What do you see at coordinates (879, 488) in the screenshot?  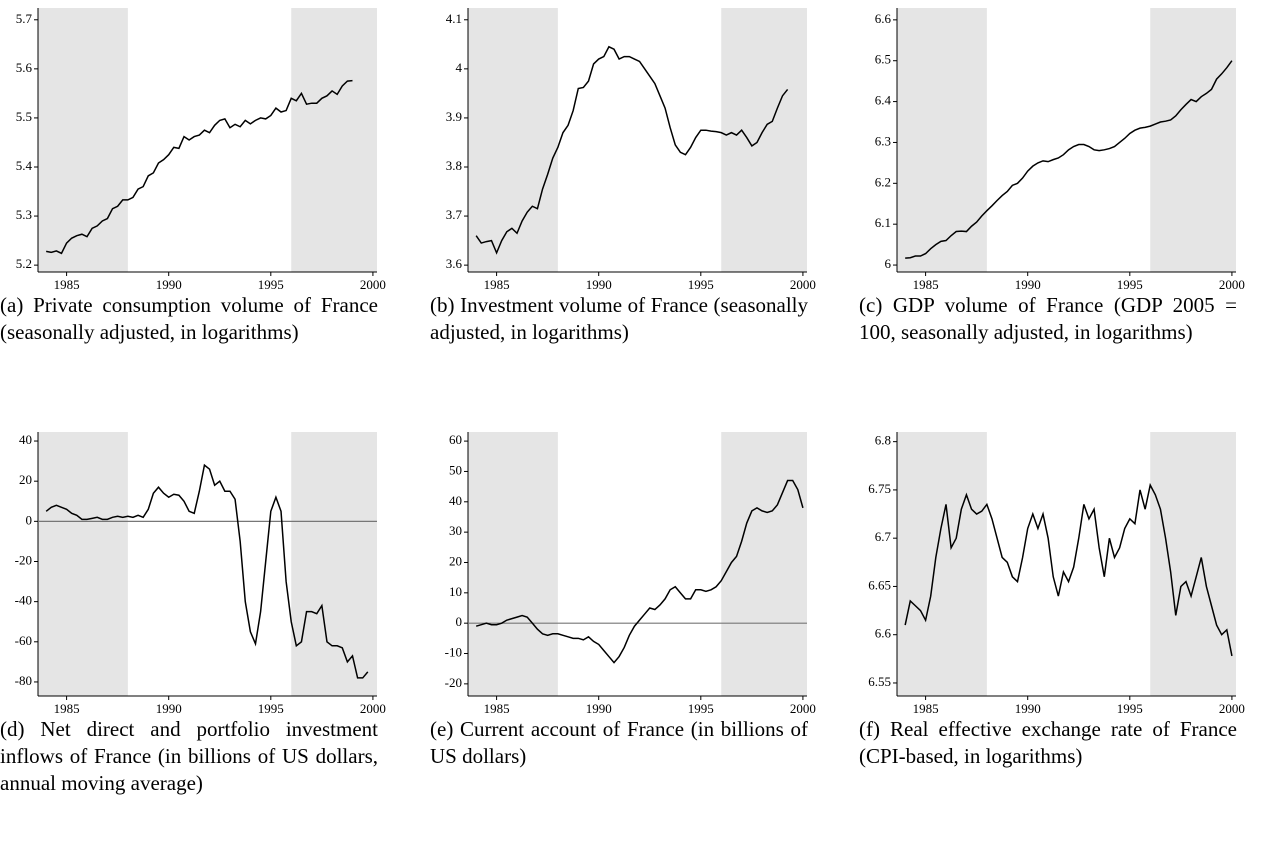 I see `y-tick-label: 6.75` at bounding box center [879, 488].